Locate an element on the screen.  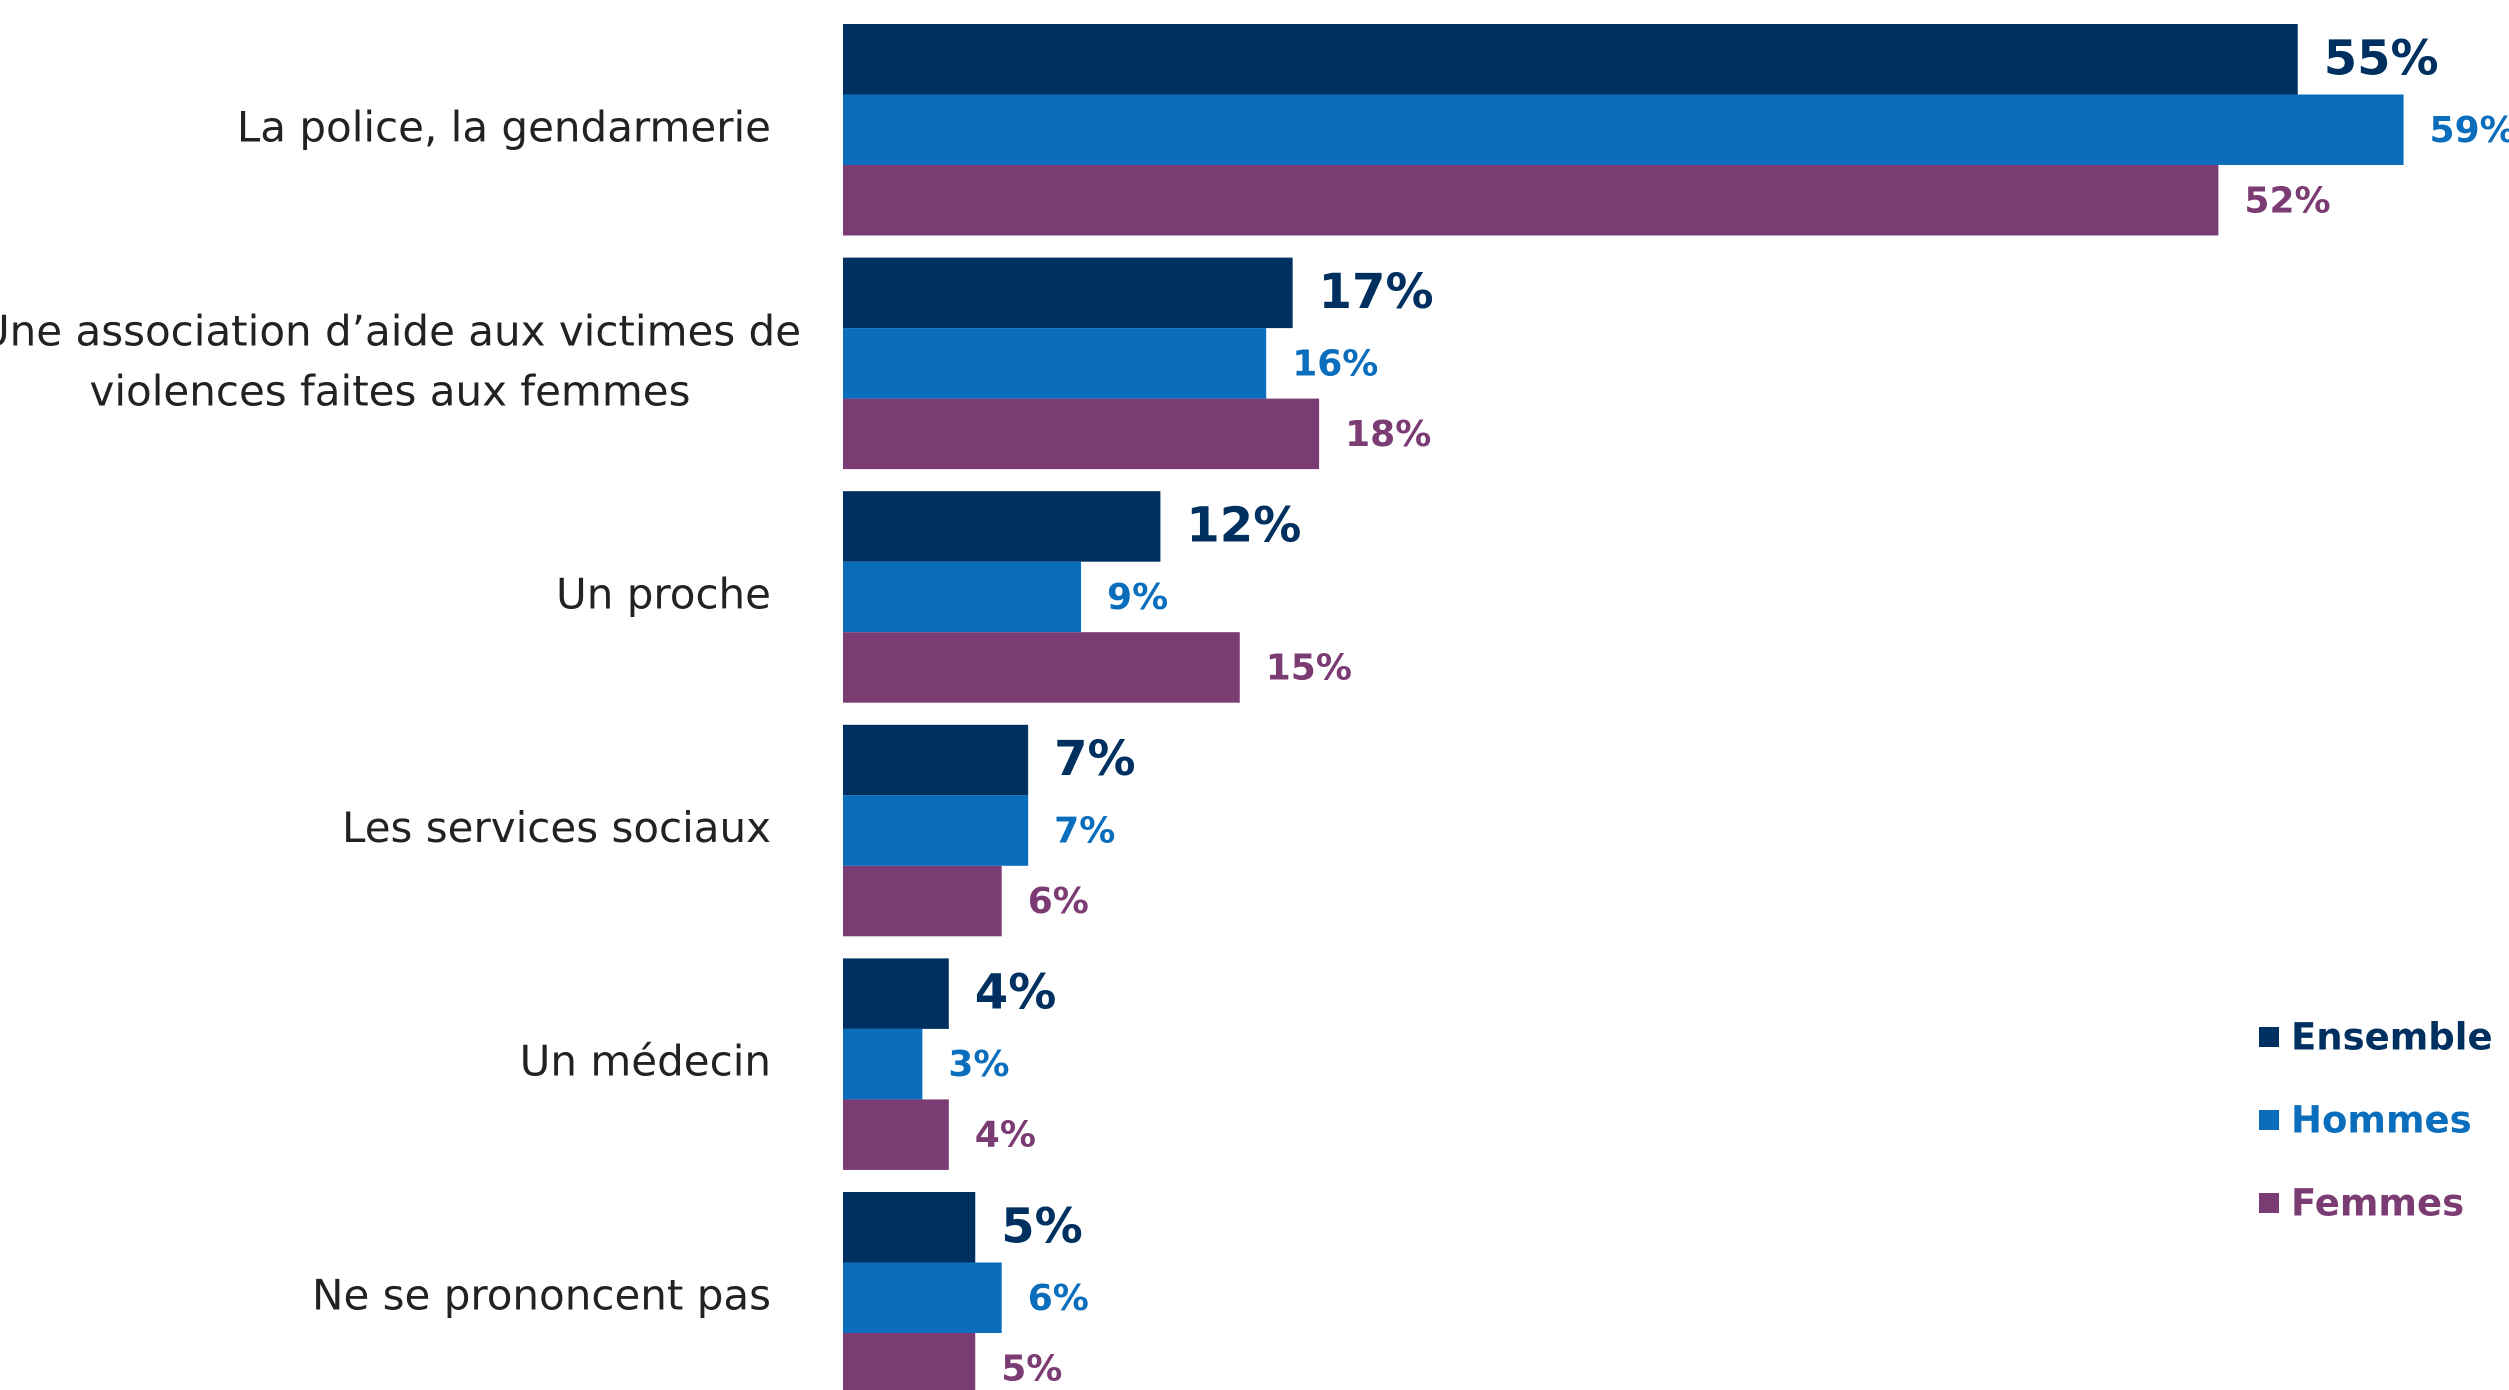
value-label: 55% is located at coordinates (2381, 58).